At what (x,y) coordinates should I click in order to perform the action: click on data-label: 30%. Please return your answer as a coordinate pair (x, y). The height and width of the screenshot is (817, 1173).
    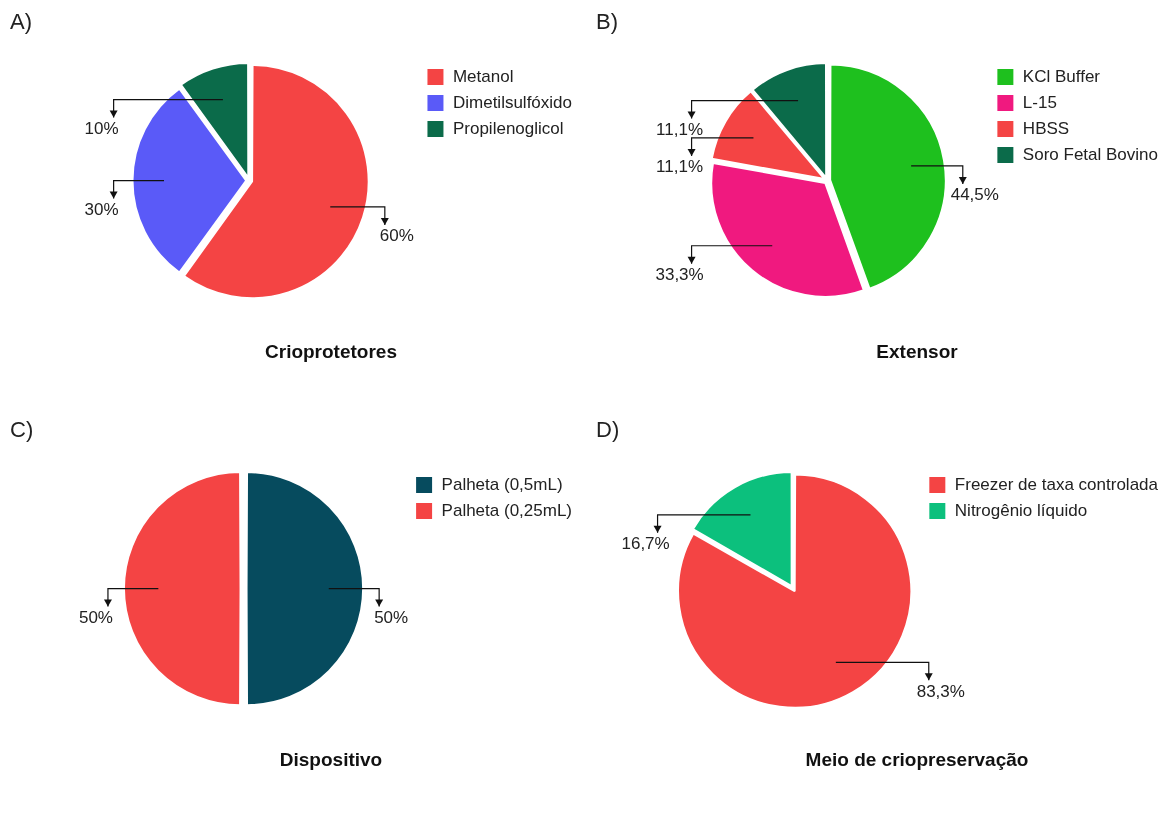
    Looking at the image, I should click on (101, 209).